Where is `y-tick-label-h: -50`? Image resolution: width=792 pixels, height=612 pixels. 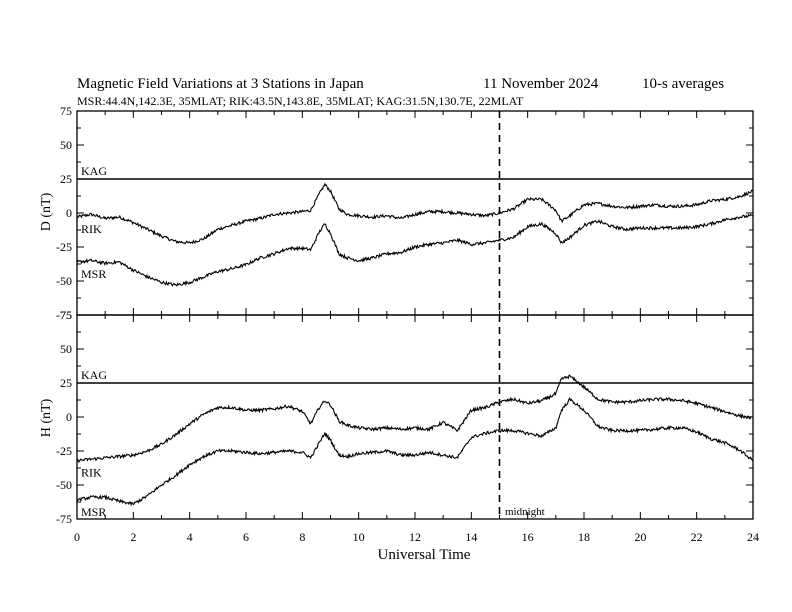 y-tick-label-h: -50 is located at coordinates (64, 485).